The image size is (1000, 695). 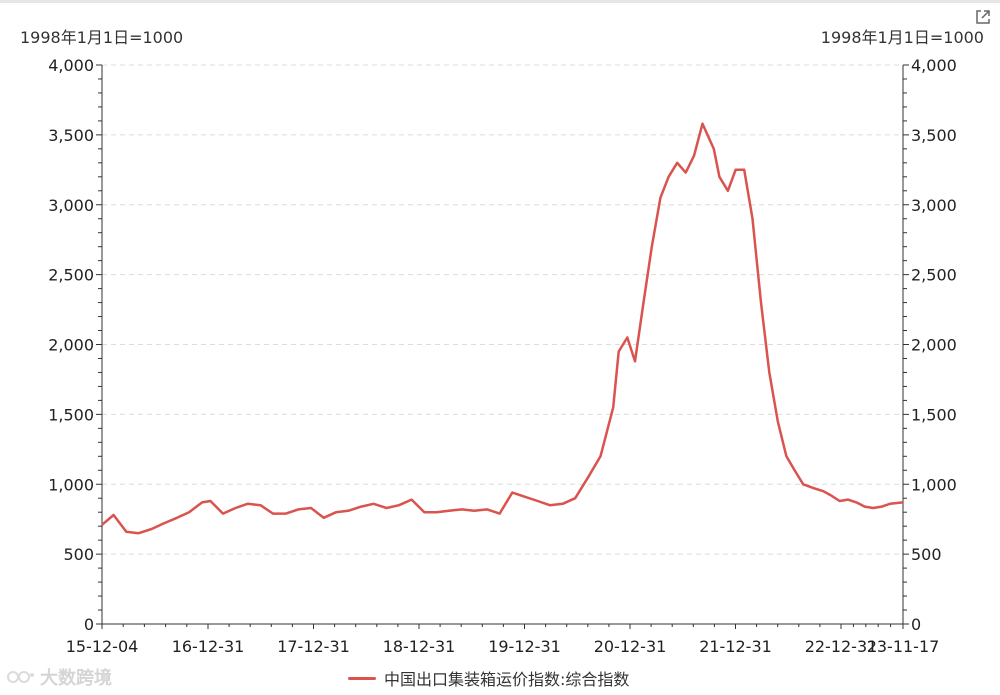 I want to click on x-tick-label: 15-12-04, so click(x=102, y=646).